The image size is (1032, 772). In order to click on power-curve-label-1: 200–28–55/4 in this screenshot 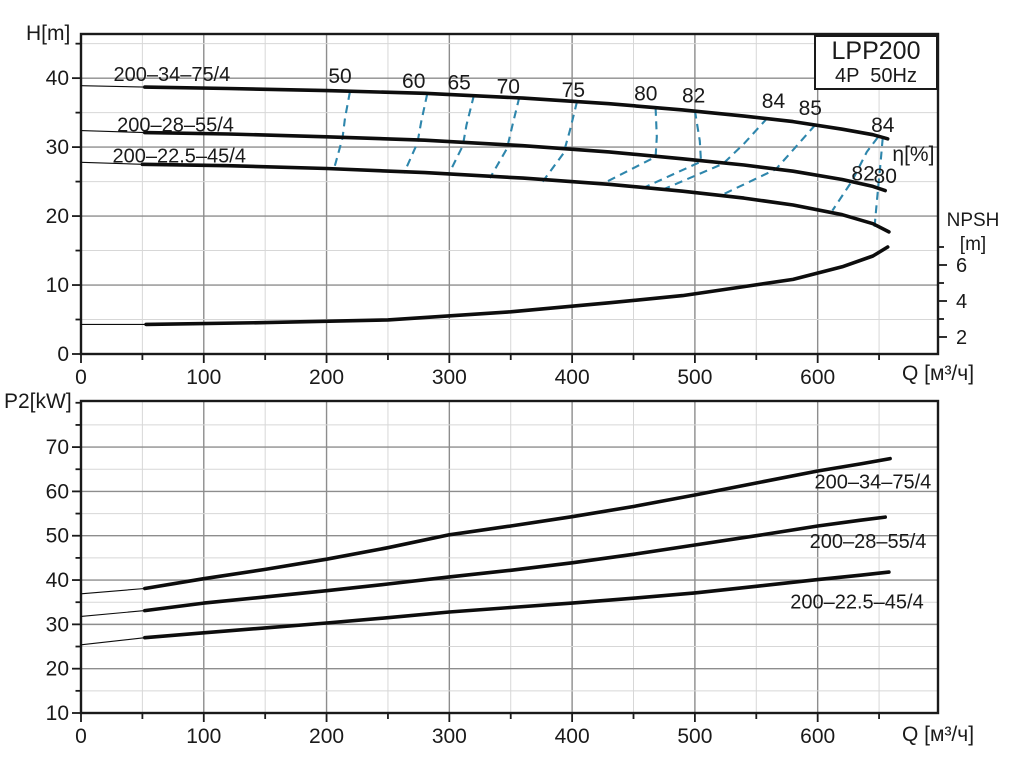, I will do `click(868, 542)`.